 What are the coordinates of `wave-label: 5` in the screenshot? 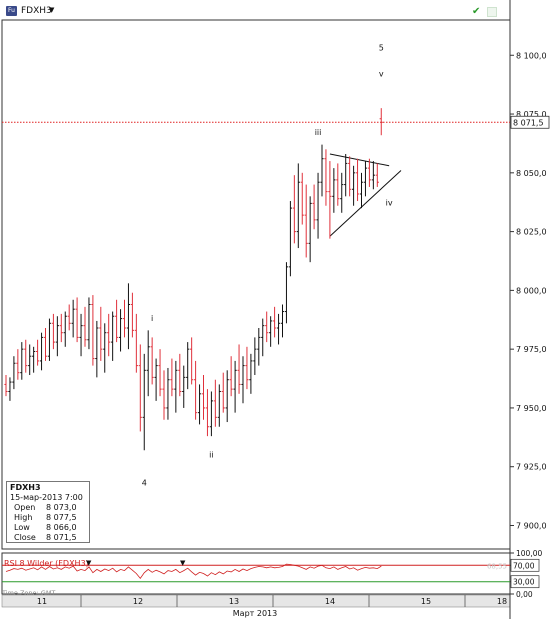 It's located at (381, 48).